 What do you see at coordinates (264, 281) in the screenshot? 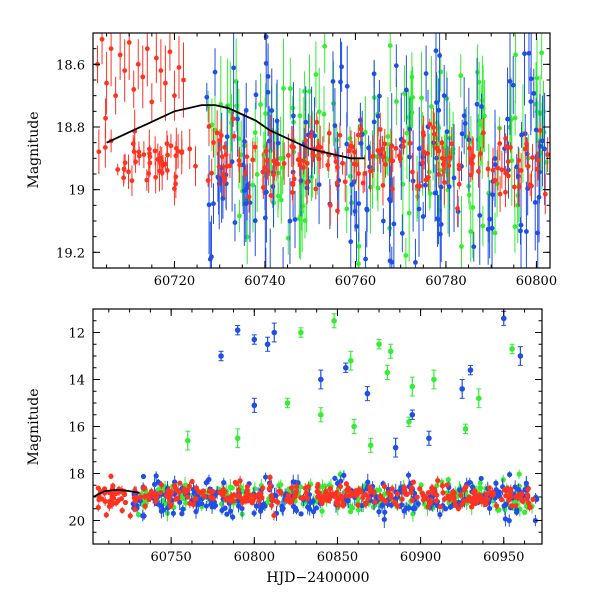
I see `top-x-tick-label: 60740` at bounding box center [264, 281].